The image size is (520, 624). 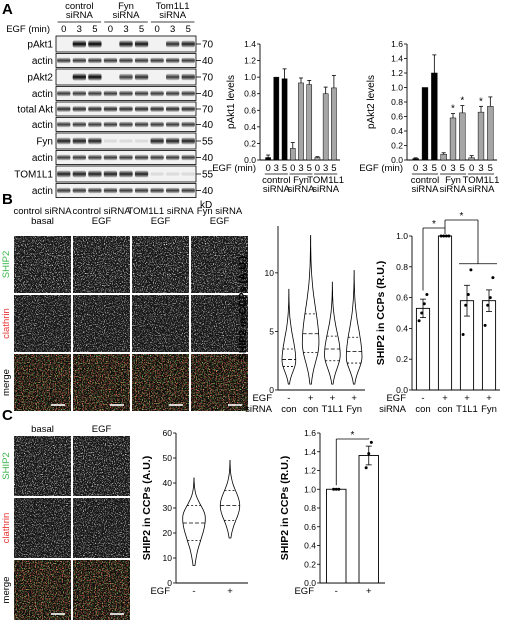 What do you see at coordinates (353, 435) in the screenshot?
I see `barC-sig-star: *` at bounding box center [353, 435].